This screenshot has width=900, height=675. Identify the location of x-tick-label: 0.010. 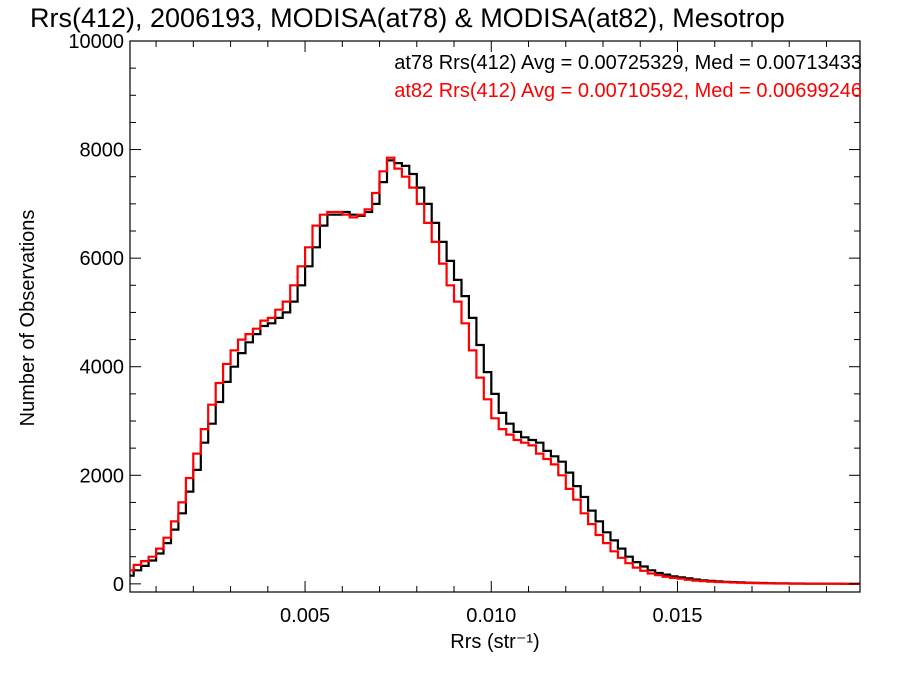
(491, 616).